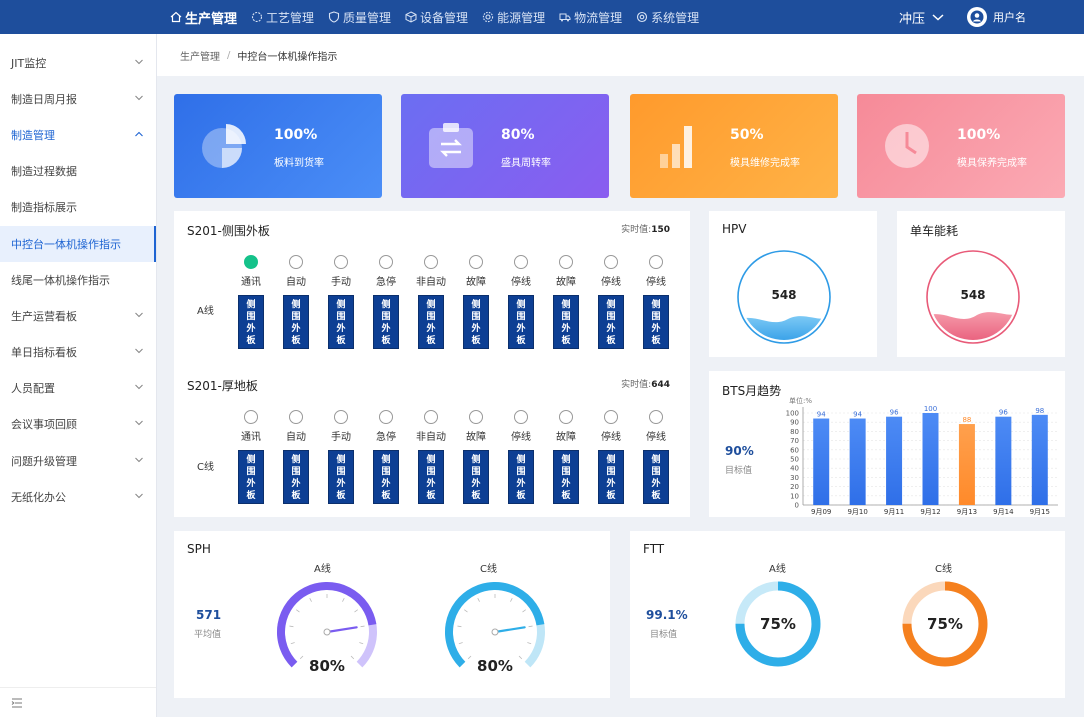  What do you see at coordinates (961, 146) in the screenshot?
I see `kpi-card-maintenance: 100% 模具保养完成率` at bounding box center [961, 146].